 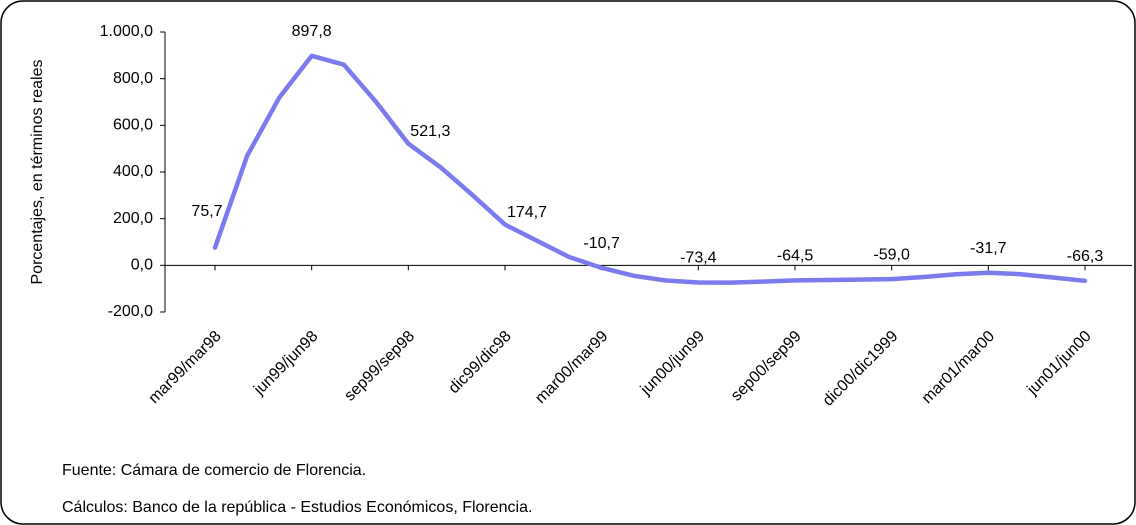 What do you see at coordinates (285, 363) in the screenshot?
I see `x-tick-label: jun99/jun98` at bounding box center [285, 363].